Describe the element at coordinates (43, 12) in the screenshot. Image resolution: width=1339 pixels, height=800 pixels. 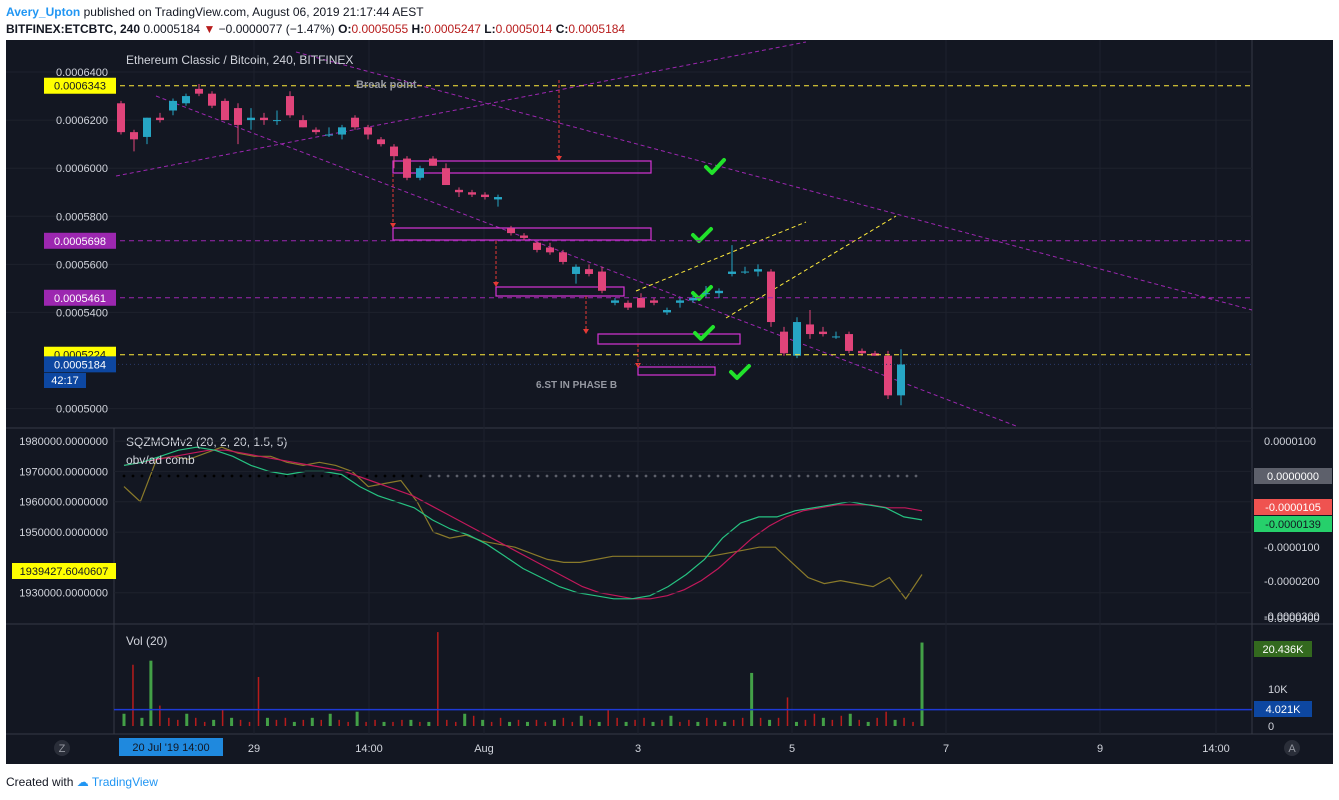
I see `author-link: Avery_Upton` at that location.